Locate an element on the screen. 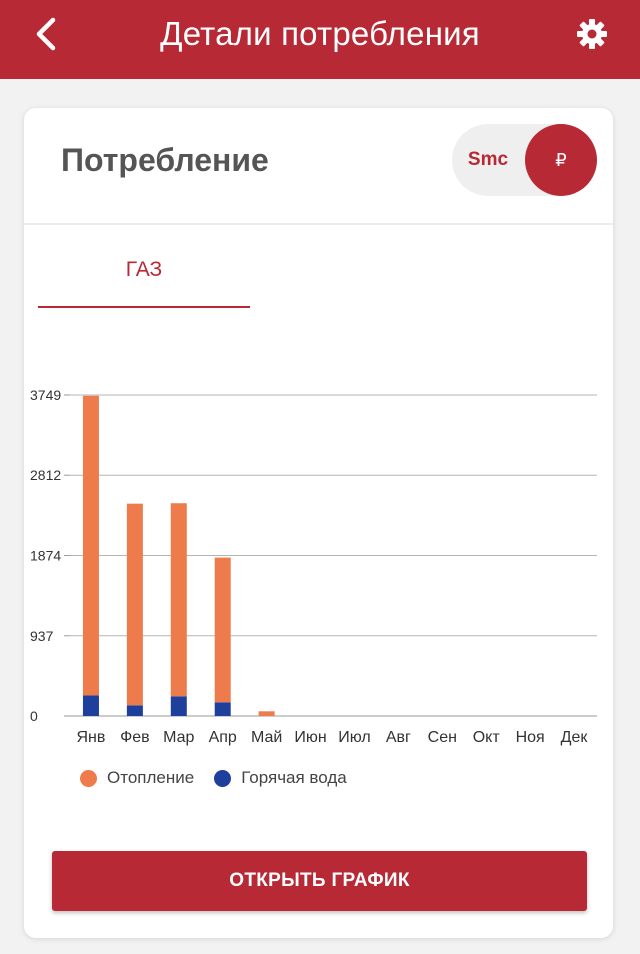 The height and width of the screenshot is (954, 640). app-header: Детали потребления is located at coordinates (320, 39).